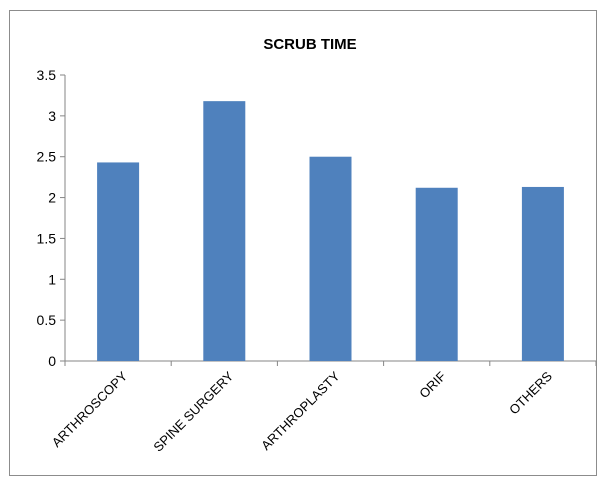 This screenshot has height=479, width=600. What do you see at coordinates (47, 157) in the screenshot?
I see `y-tick-label: 2.5` at bounding box center [47, 157].